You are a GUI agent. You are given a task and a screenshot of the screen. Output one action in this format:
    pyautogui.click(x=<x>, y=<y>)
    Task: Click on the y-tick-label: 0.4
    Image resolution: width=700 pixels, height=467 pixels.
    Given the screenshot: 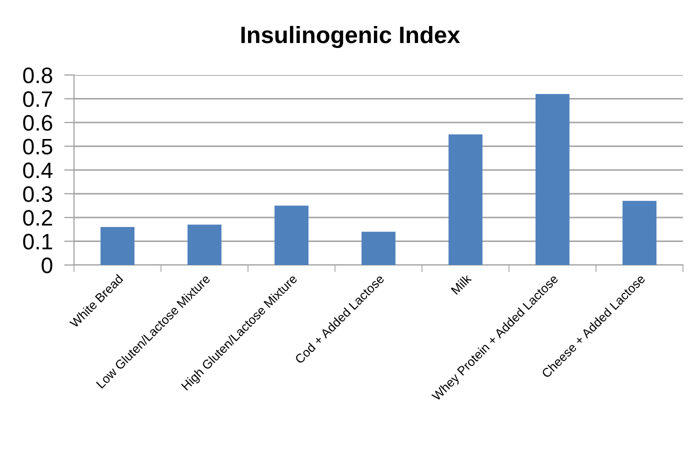 What is the action you would take?
    pyautogui.click(x=38, y=170)
    